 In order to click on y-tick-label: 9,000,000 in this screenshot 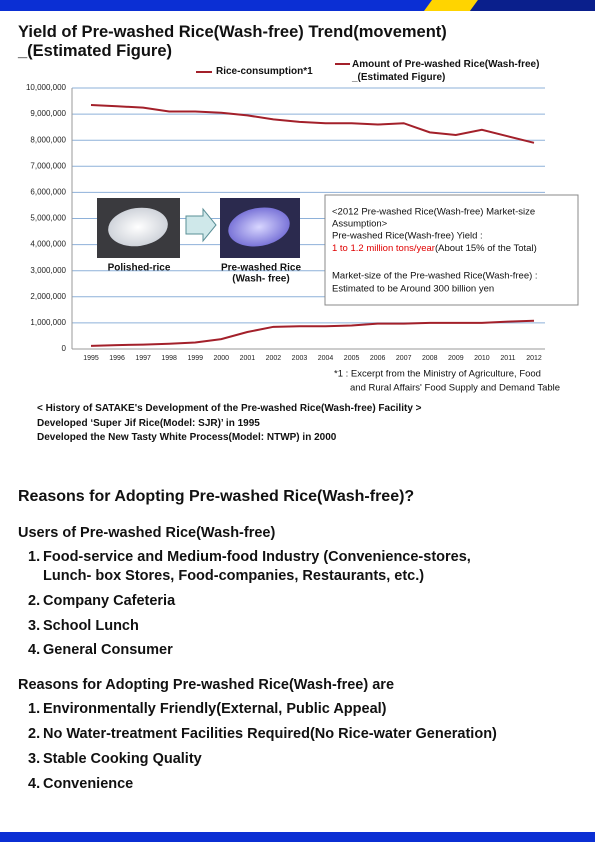, I will do `click(48, 113)`.